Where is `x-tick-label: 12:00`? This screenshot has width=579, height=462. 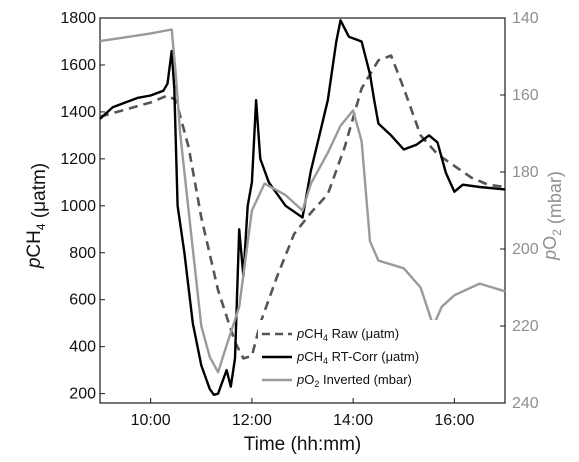 x-tick-label: 12:00 is located at coordinates (252, 420).